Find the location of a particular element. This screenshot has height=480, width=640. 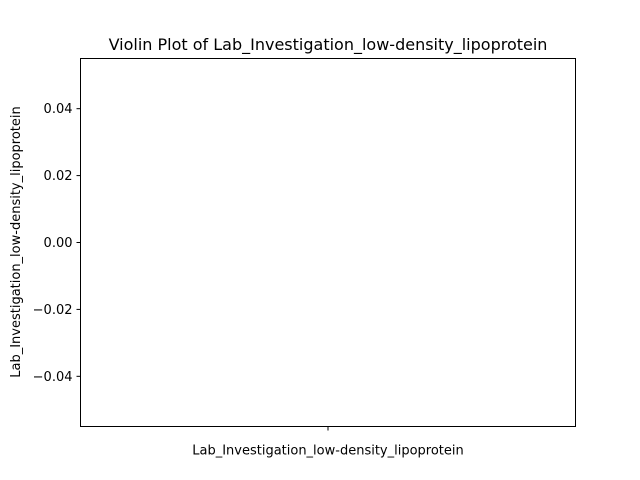

y-axis: 0.04 0.02 0.00 −0.02 −0.04 is located at coordinates (57, 243).